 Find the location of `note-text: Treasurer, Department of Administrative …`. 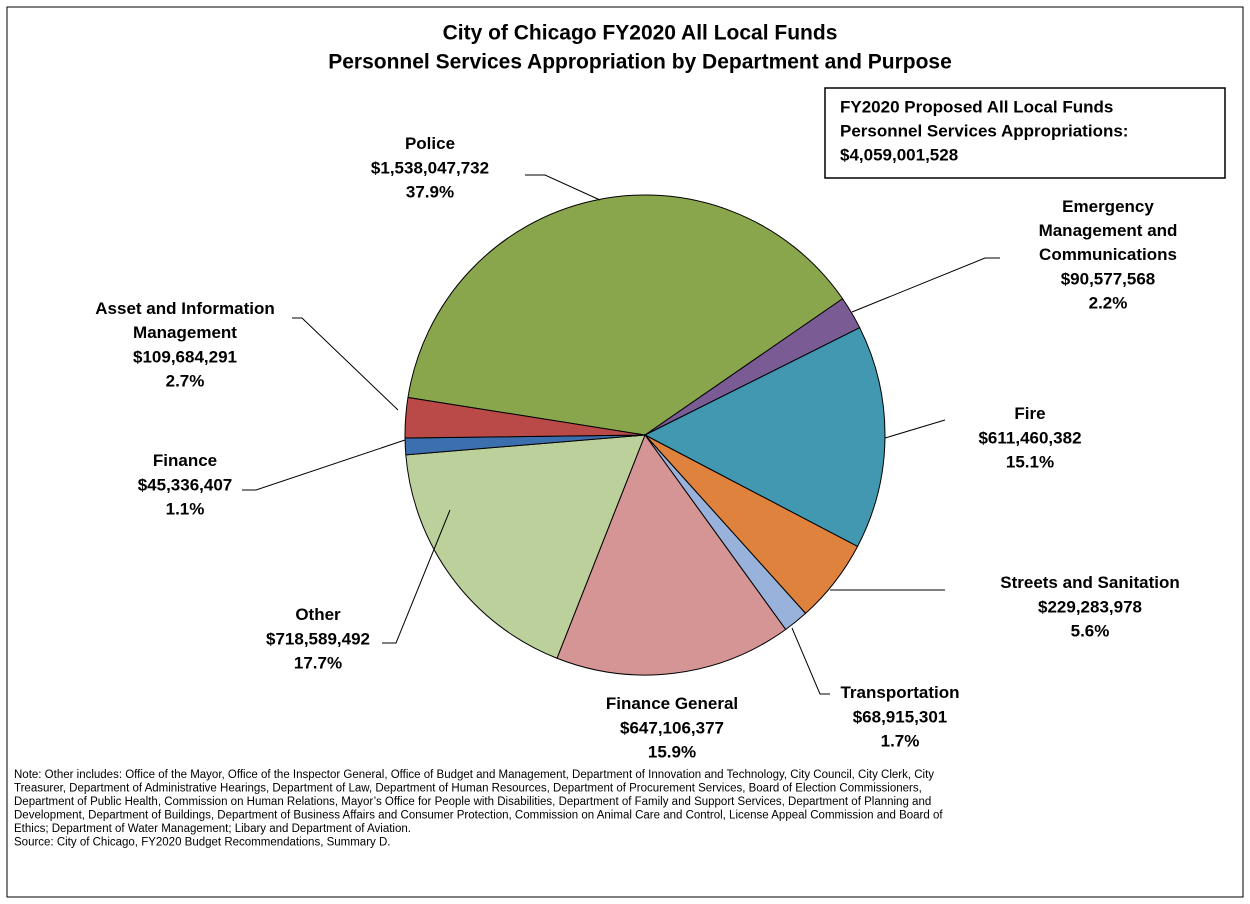

note-text: Treasurer, Department of Administrative … is located at coordinates (468, 789).